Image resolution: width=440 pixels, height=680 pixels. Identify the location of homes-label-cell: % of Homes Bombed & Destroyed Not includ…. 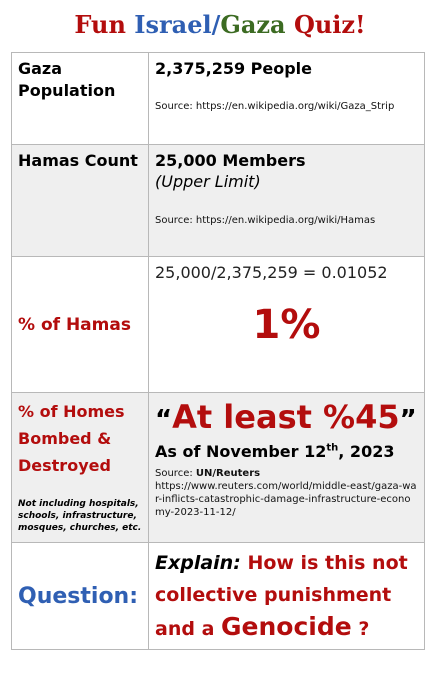
(80, 467).